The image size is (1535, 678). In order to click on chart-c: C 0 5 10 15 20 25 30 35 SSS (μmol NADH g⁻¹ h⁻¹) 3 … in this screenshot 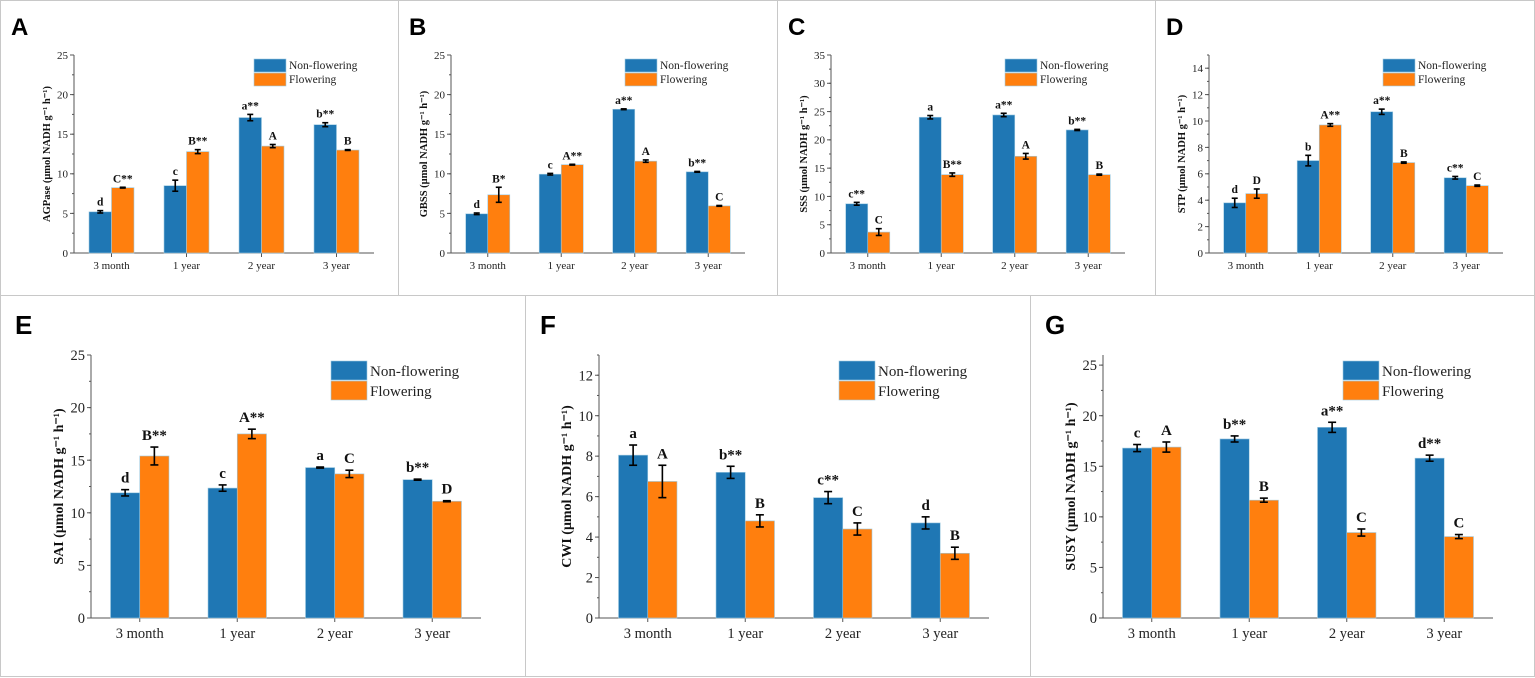, I will do `click(956, 143)`.